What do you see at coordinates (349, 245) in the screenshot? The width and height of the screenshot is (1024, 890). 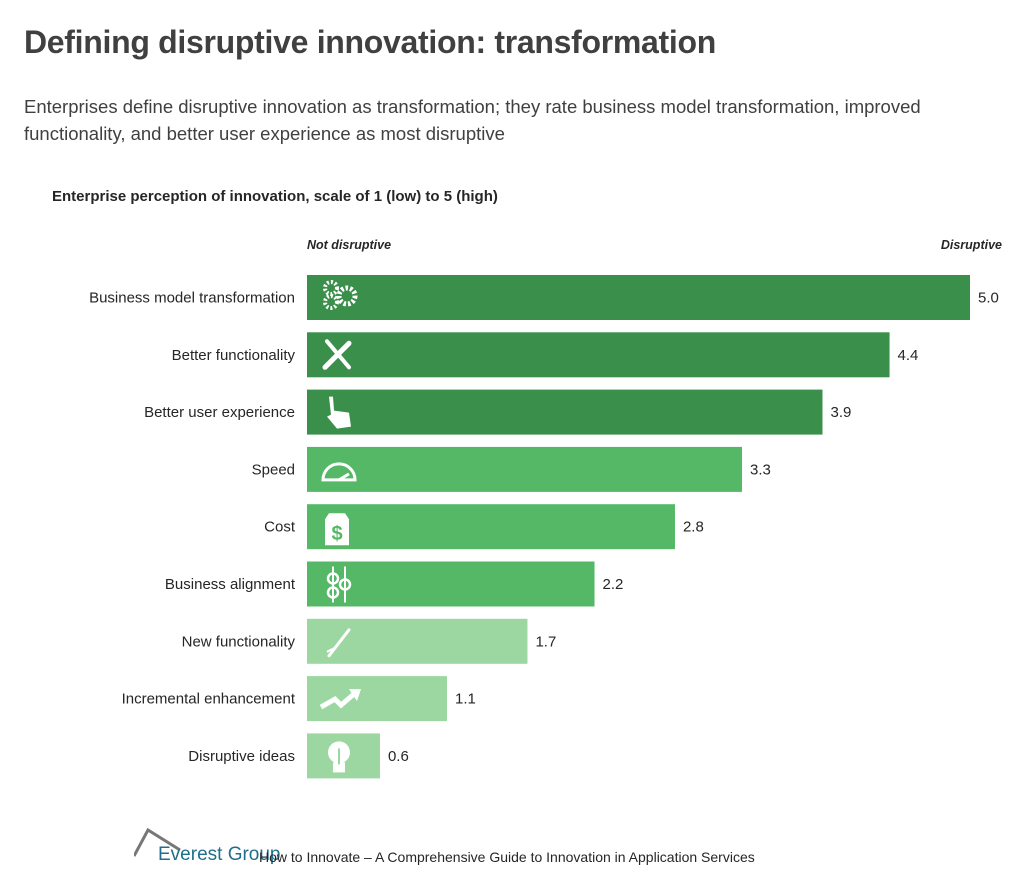 I see `axis-left-label: Not disruptive` at bounding box center [349, 245].